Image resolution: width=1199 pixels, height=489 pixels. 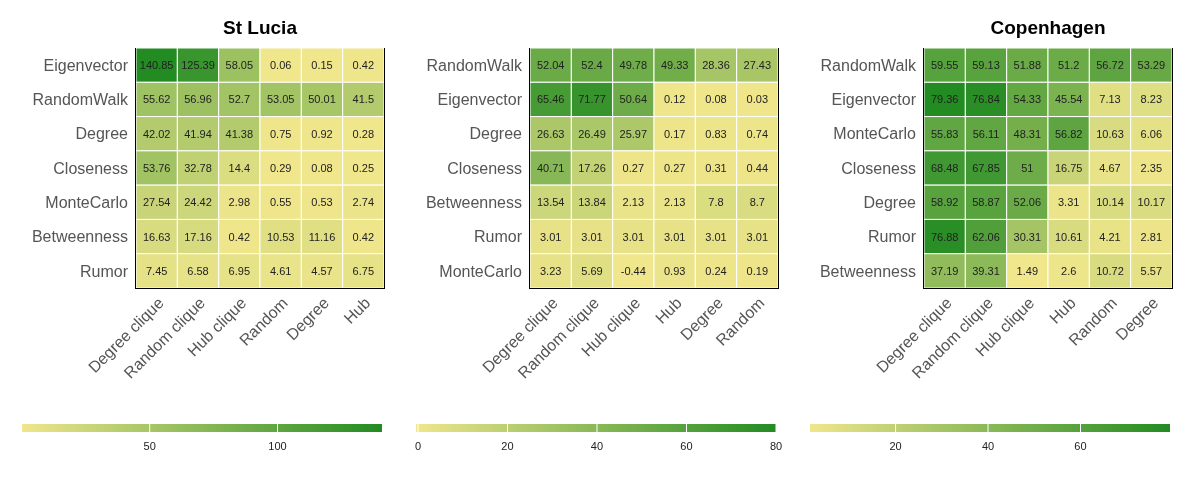 I want to click on data-label: 6.58, so click(x=198, y=270).